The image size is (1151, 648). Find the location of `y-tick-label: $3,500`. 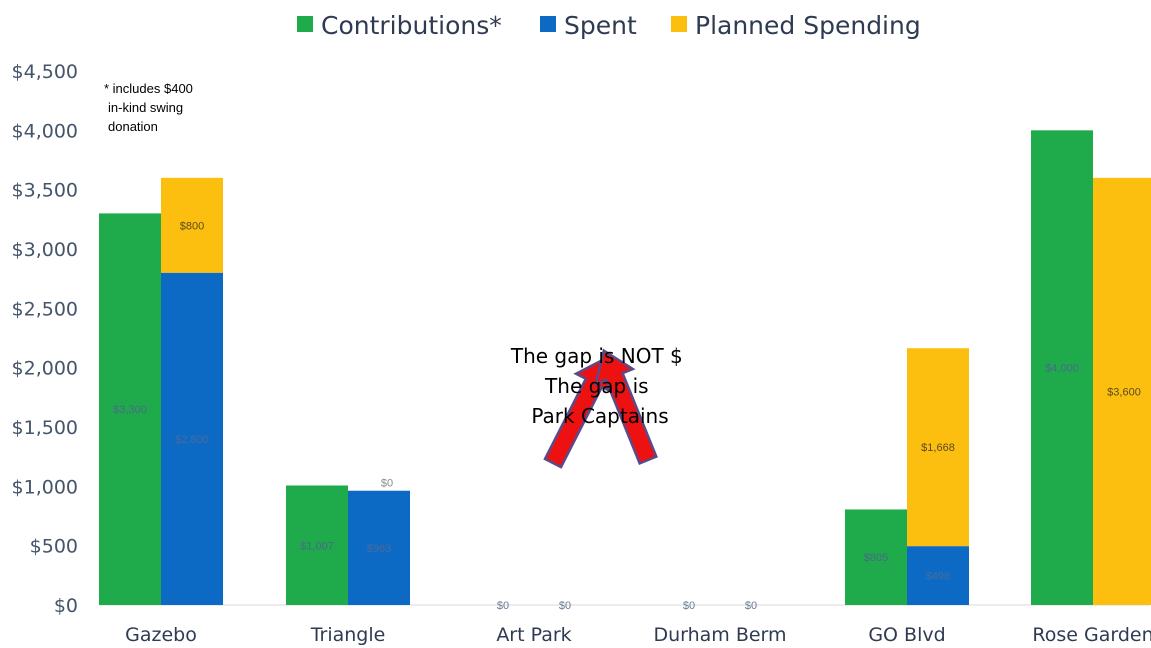

y-tick-label: $3,500 is located at coordinates (45, 191).